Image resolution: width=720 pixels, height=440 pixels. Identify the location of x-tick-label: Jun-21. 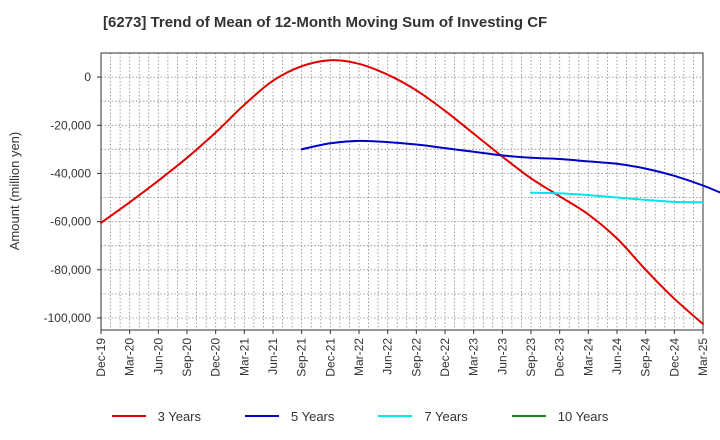
(273, 356).